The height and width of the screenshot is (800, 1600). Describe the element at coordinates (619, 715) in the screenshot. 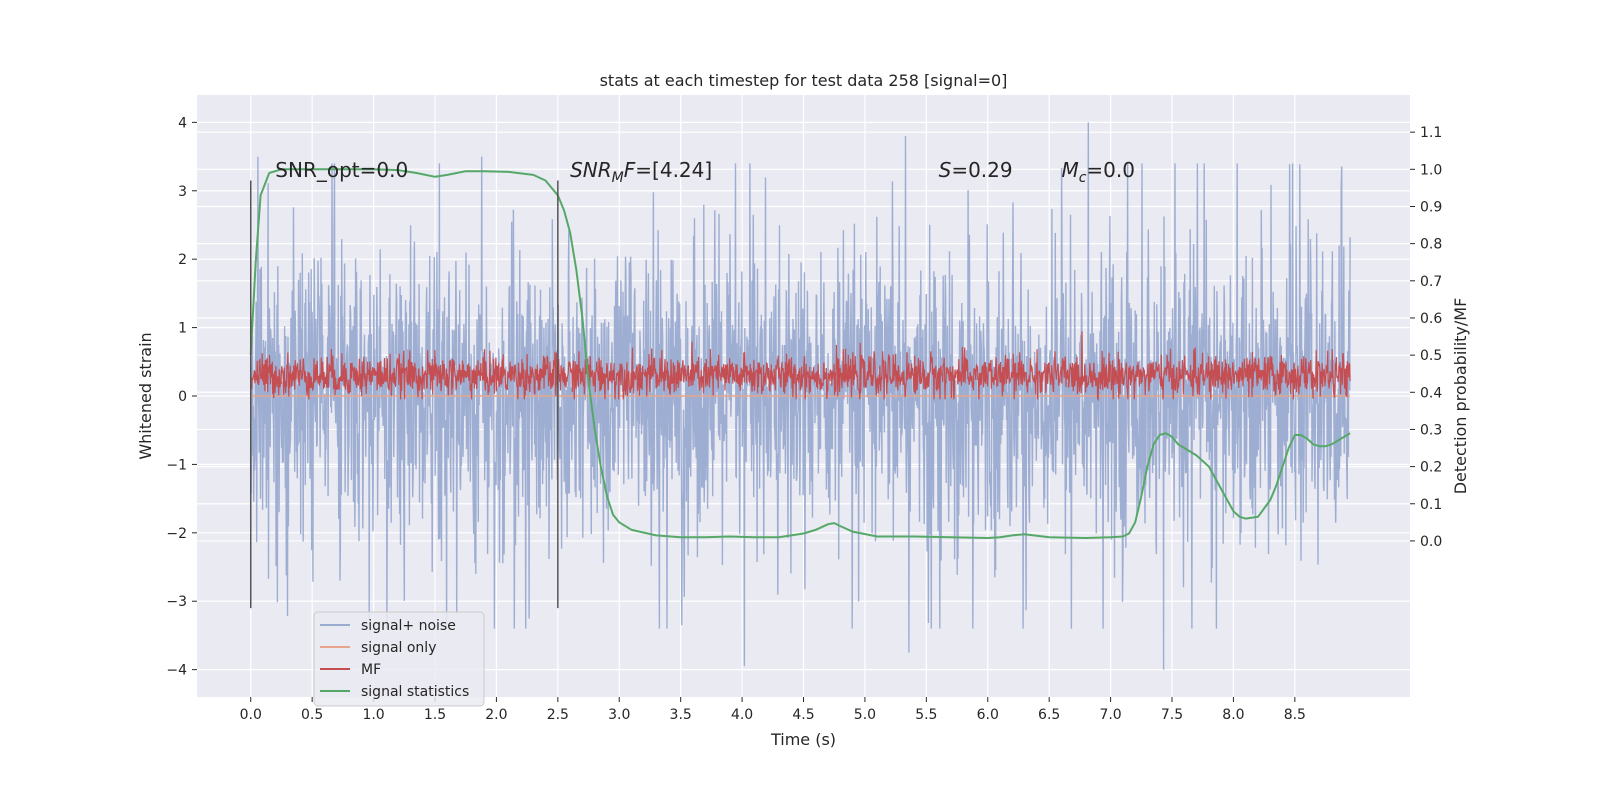

I see `x-tick-label: 3.0` at that location.